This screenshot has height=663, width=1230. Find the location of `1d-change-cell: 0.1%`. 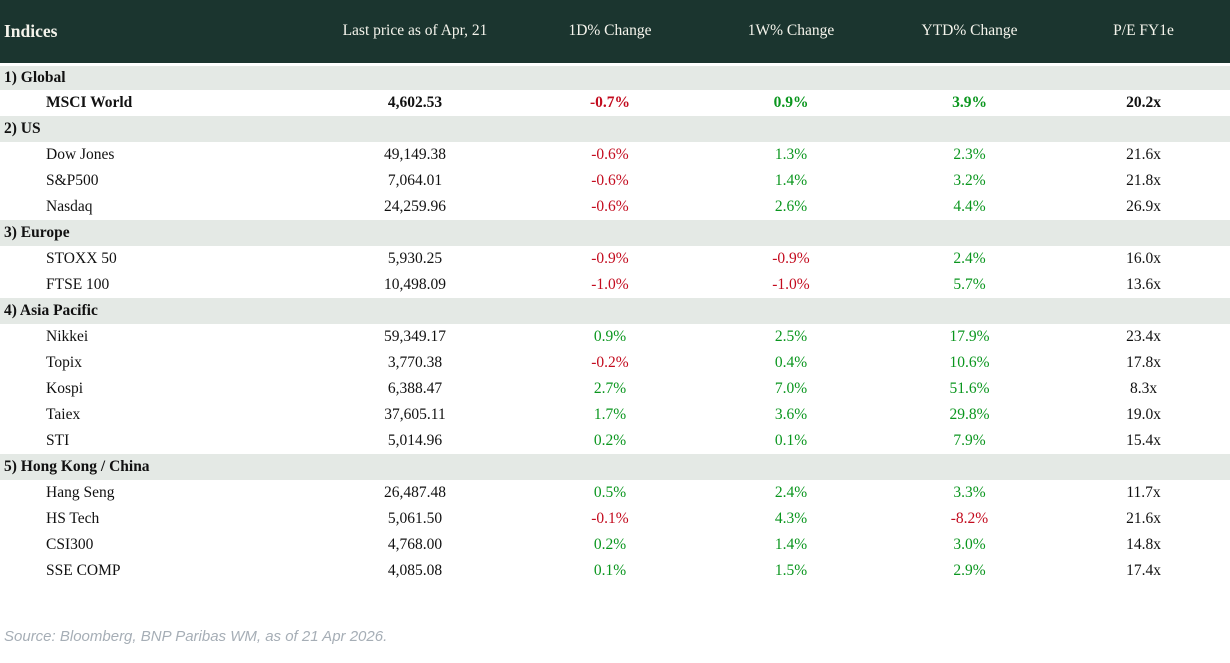

1d-change-cell: 0.1% is located at coordinates (610, 570).